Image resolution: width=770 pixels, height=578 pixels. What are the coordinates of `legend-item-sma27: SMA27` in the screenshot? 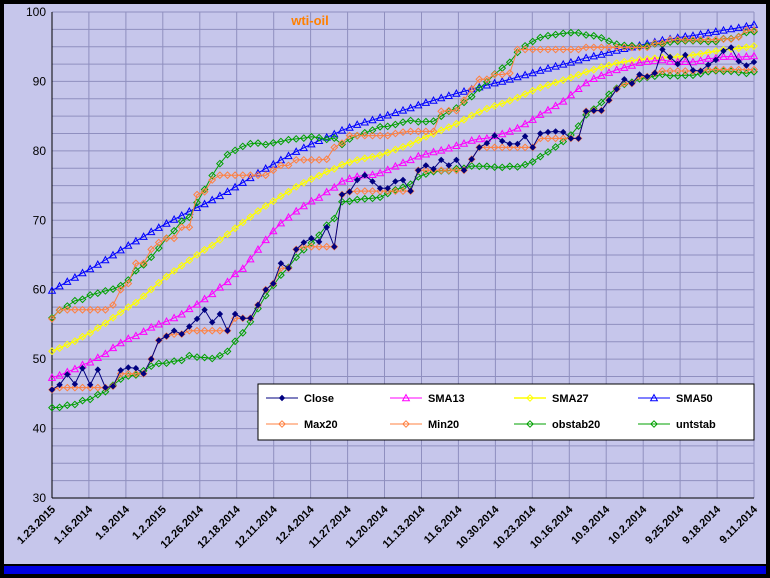 It's located at (551, 399).